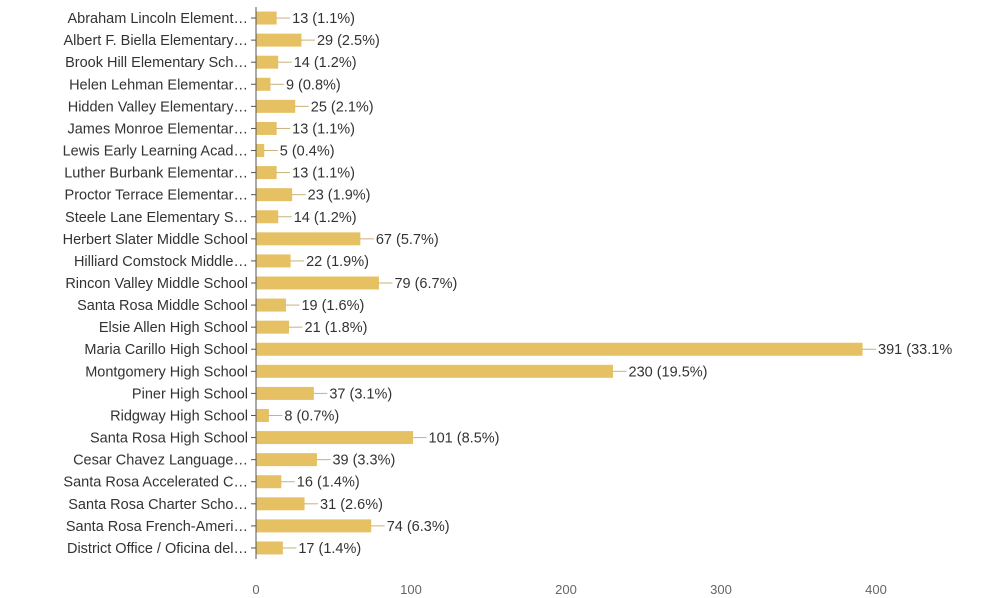 The image size is (983, 598). I want to click on category-label: Santa Rosa High School, so click(169, 439).